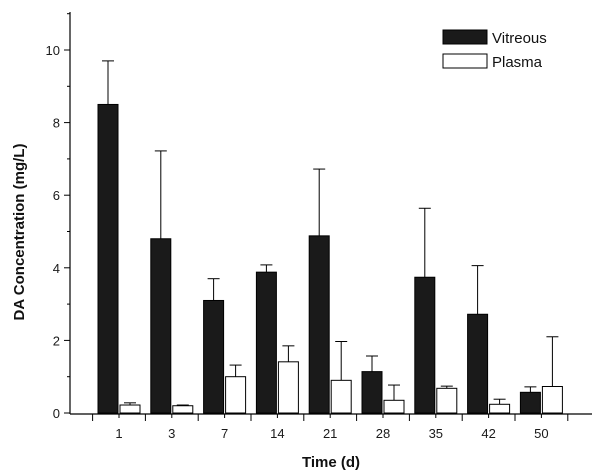 This screenshot has width=610, height=472. What do you see at coordinates (330, 433) in the screenshot?
I see `x-tick-label: 21` at bounding box center [330, 433].